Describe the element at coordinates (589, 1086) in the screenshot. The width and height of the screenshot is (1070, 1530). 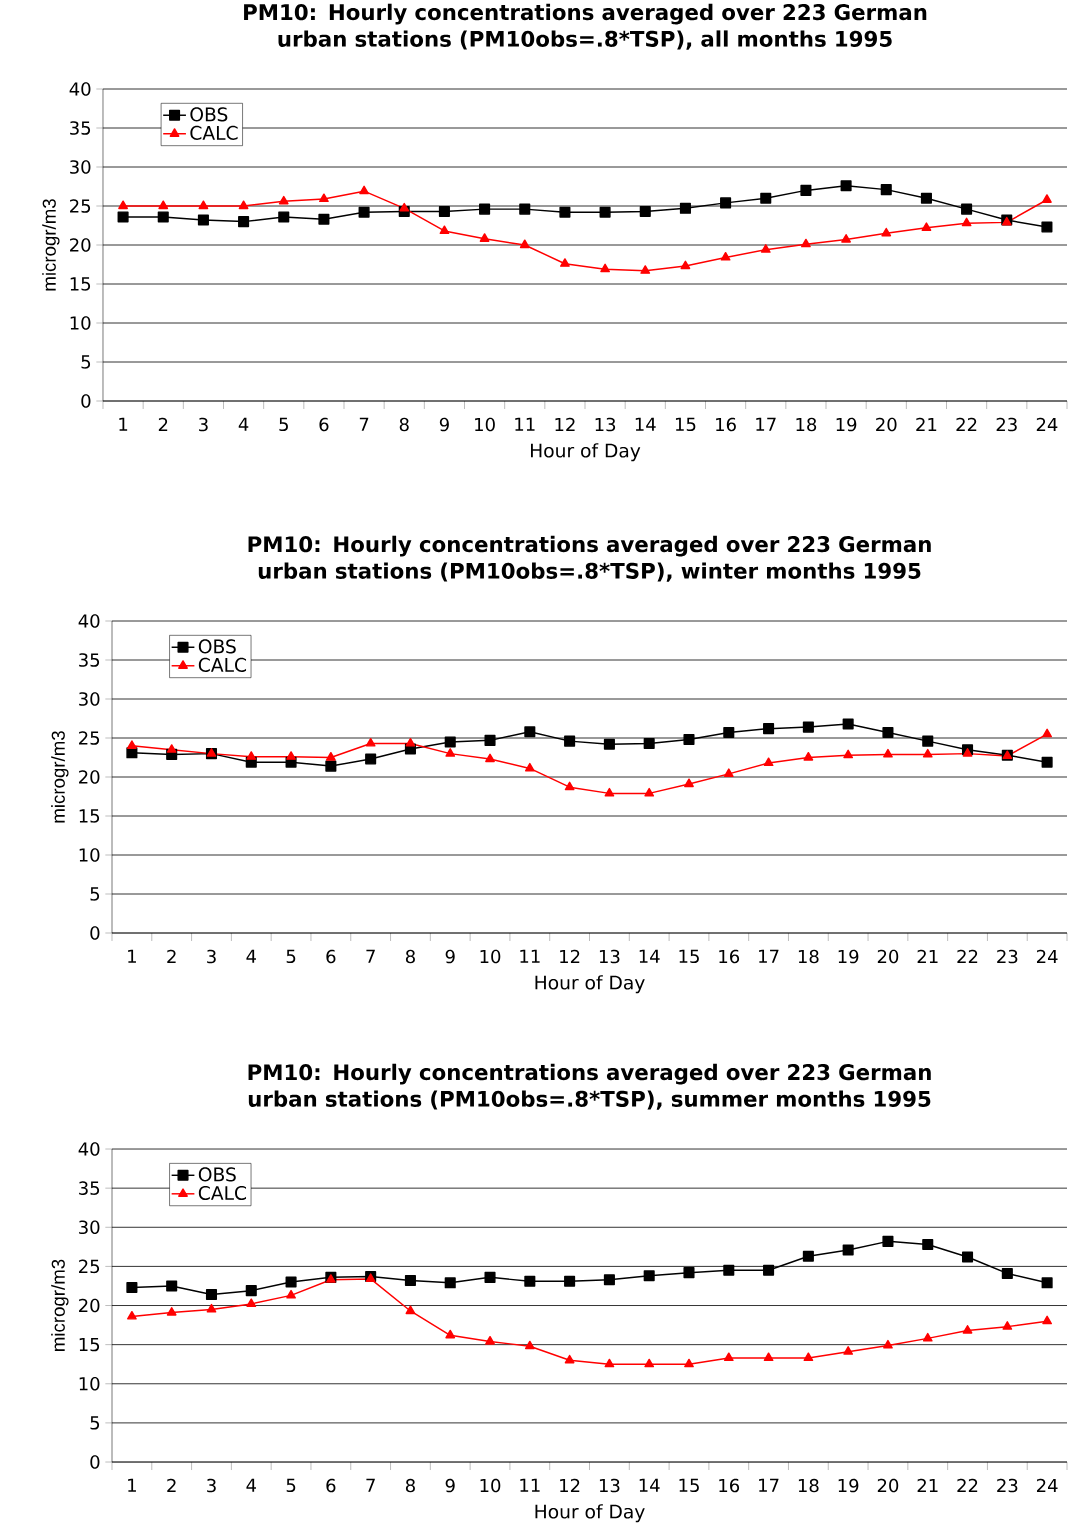
I see `chart-title: PM10: Hourly concentrations averaged over 223 German urban stations (PM10obs=.8*TSP), summer months 1995` at that location.